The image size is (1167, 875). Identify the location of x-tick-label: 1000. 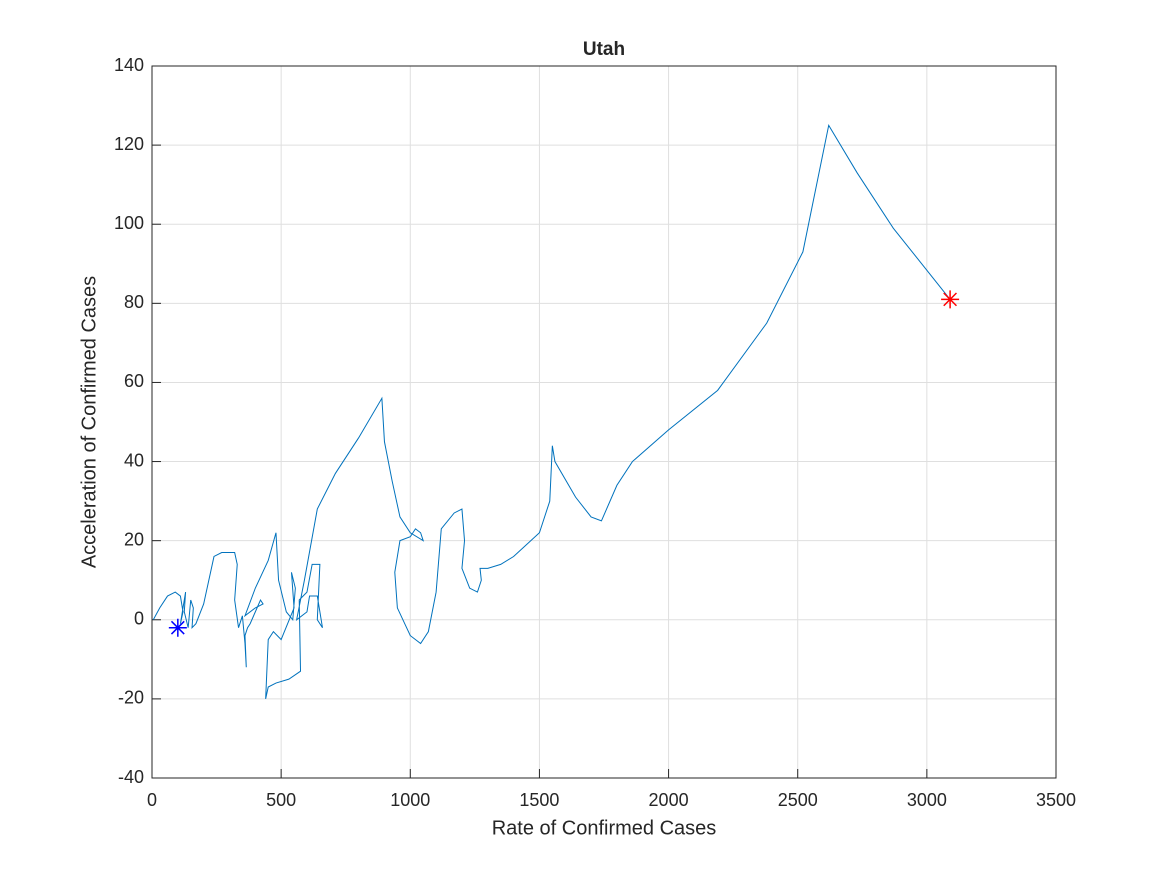
(410, 800).